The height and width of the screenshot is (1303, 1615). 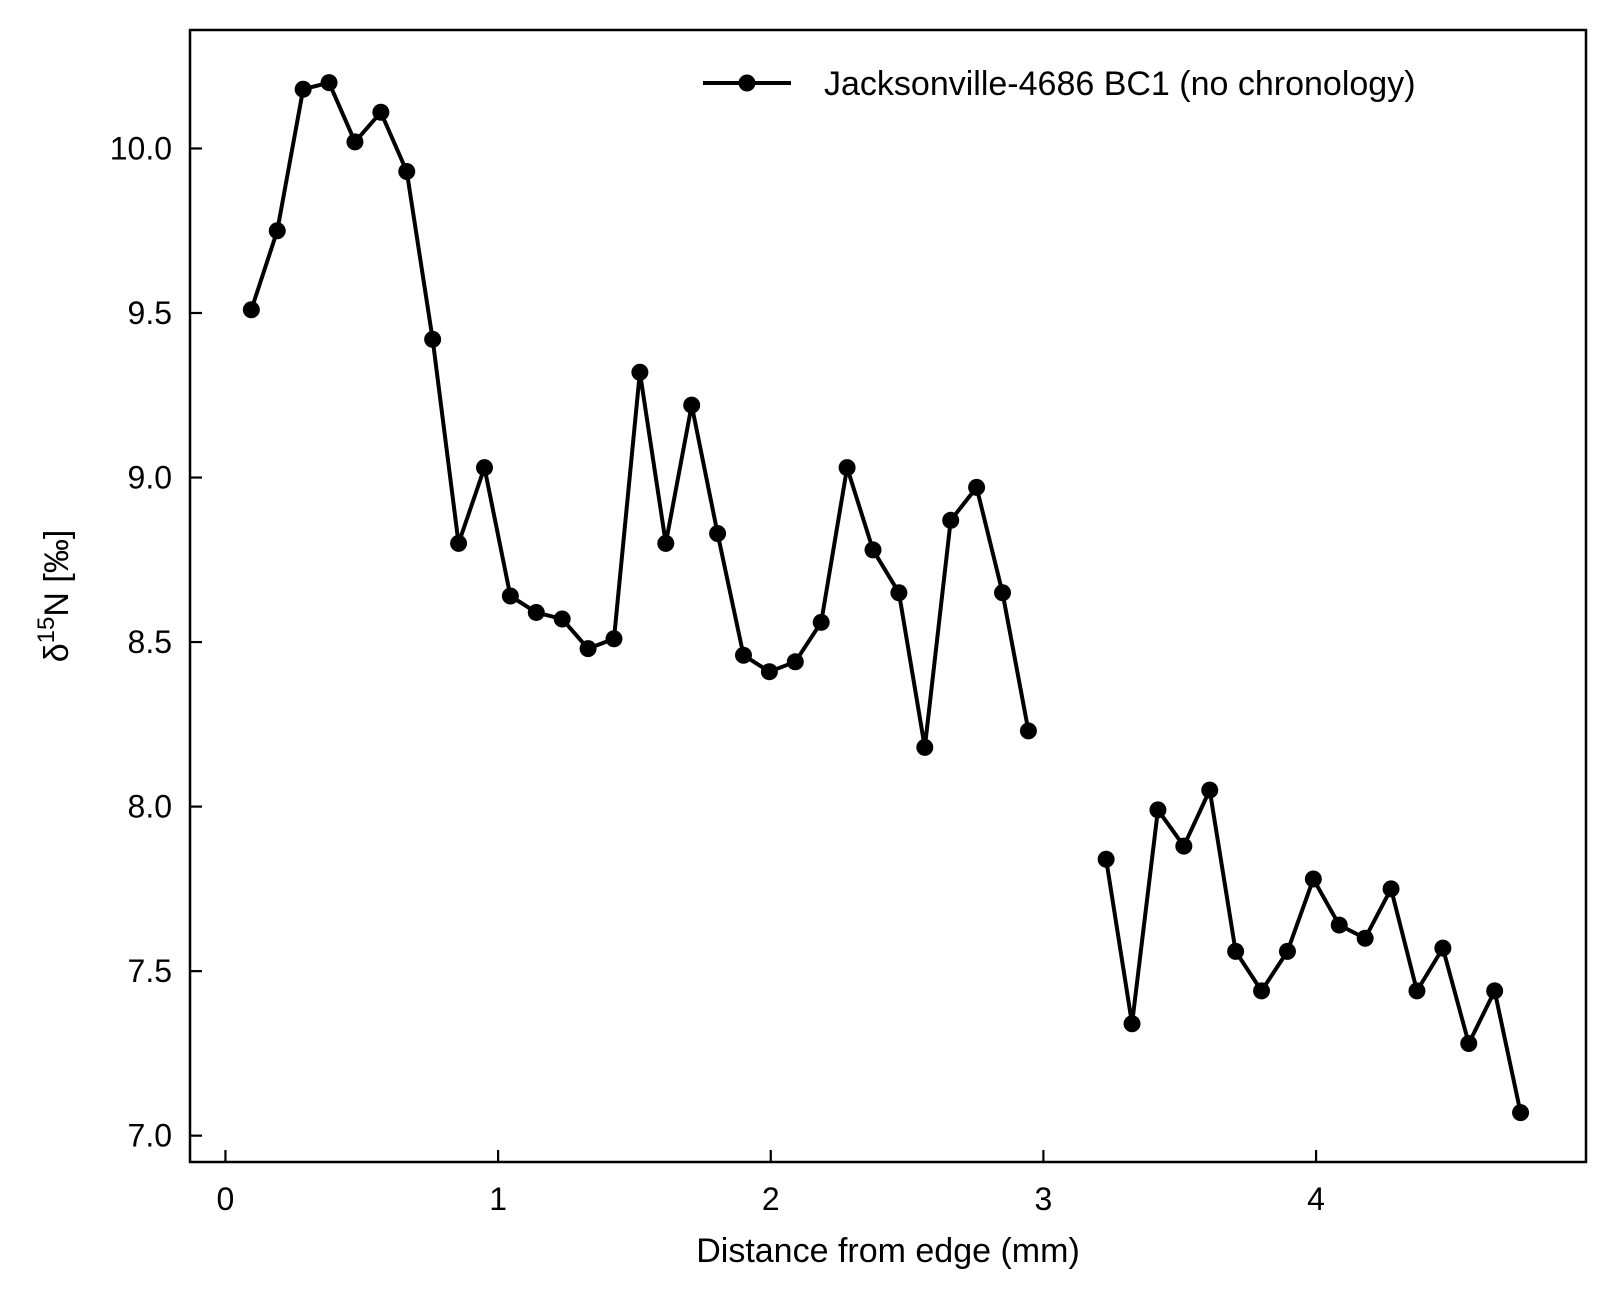 I want to click on legend: Jacksonville-4686 BC1 (no chronology), so click(x=1059, y=84).